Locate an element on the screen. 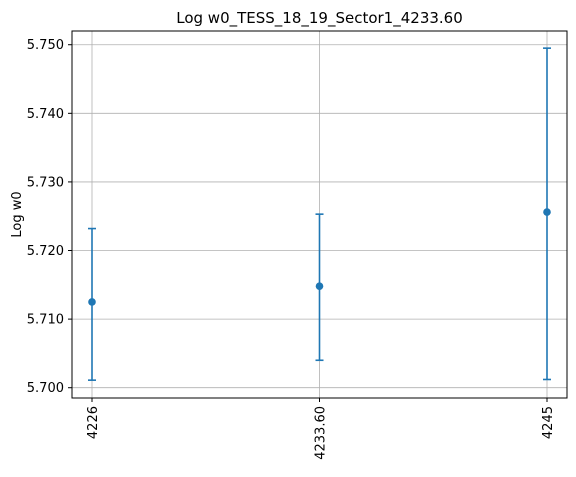  y-tick-label: 5.750 is located at coordinates (45, 45).